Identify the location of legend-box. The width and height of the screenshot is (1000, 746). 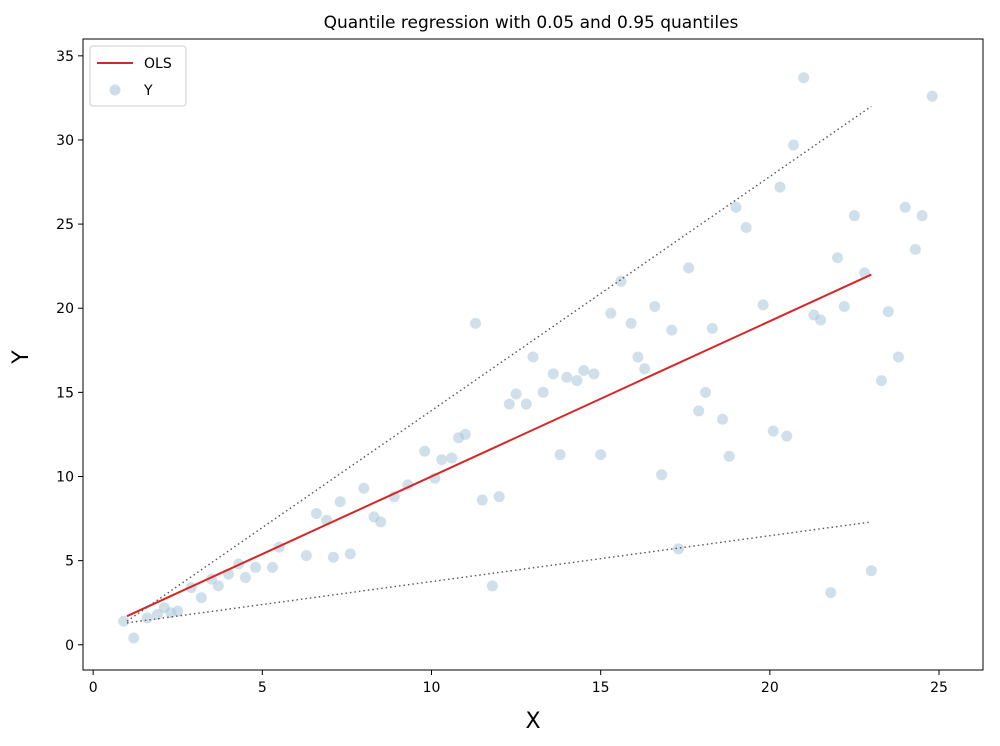
(138, 76).